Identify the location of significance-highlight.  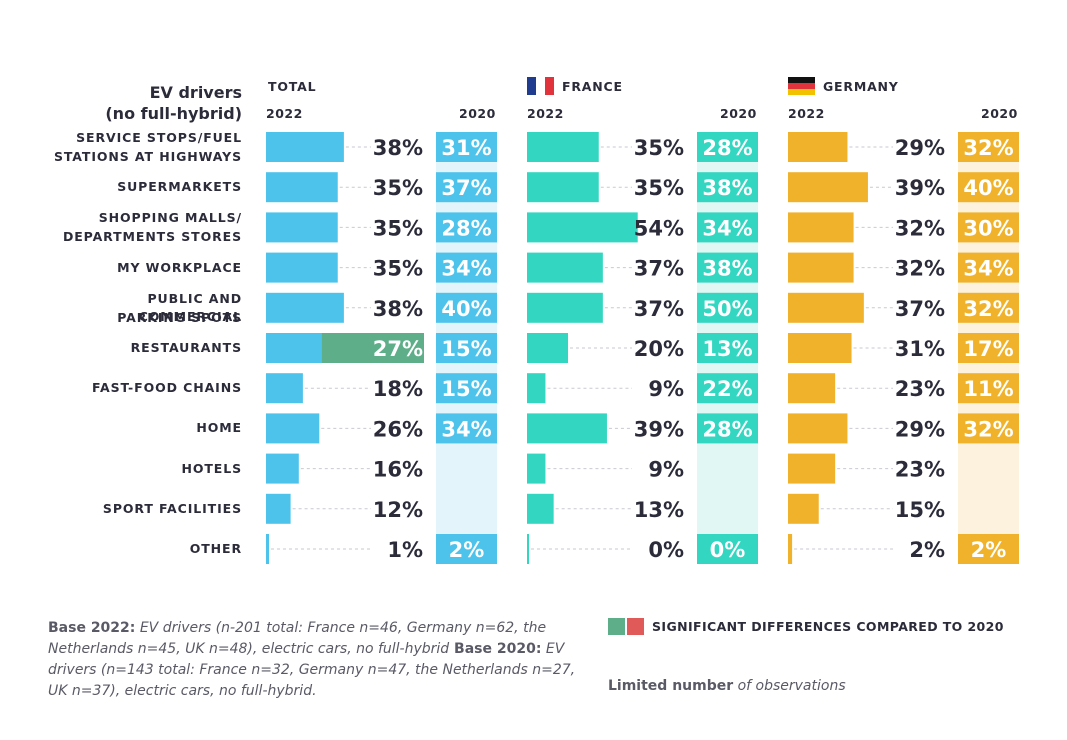
(372, 348).